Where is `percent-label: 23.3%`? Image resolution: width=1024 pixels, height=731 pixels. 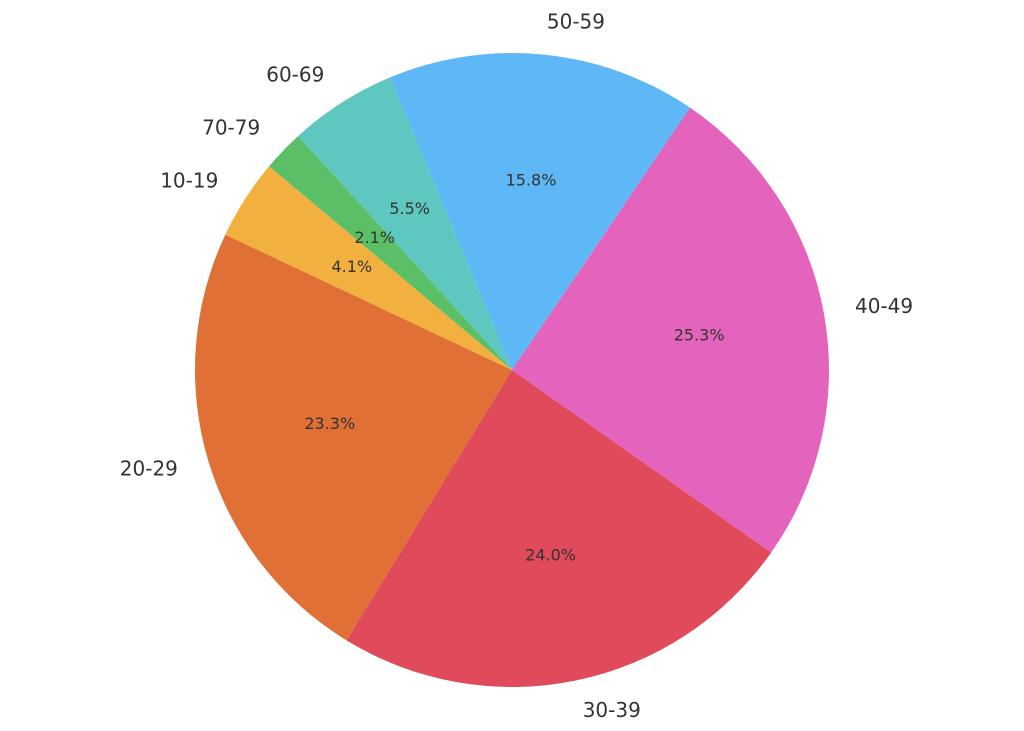 percent-label: 23.3% is located at coordinates (329, 423).